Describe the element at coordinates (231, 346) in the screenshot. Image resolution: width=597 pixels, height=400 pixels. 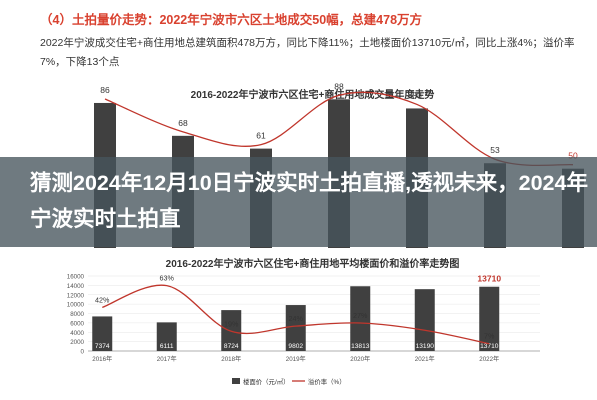
I see `price-bar-value-label: 8724` at that location.